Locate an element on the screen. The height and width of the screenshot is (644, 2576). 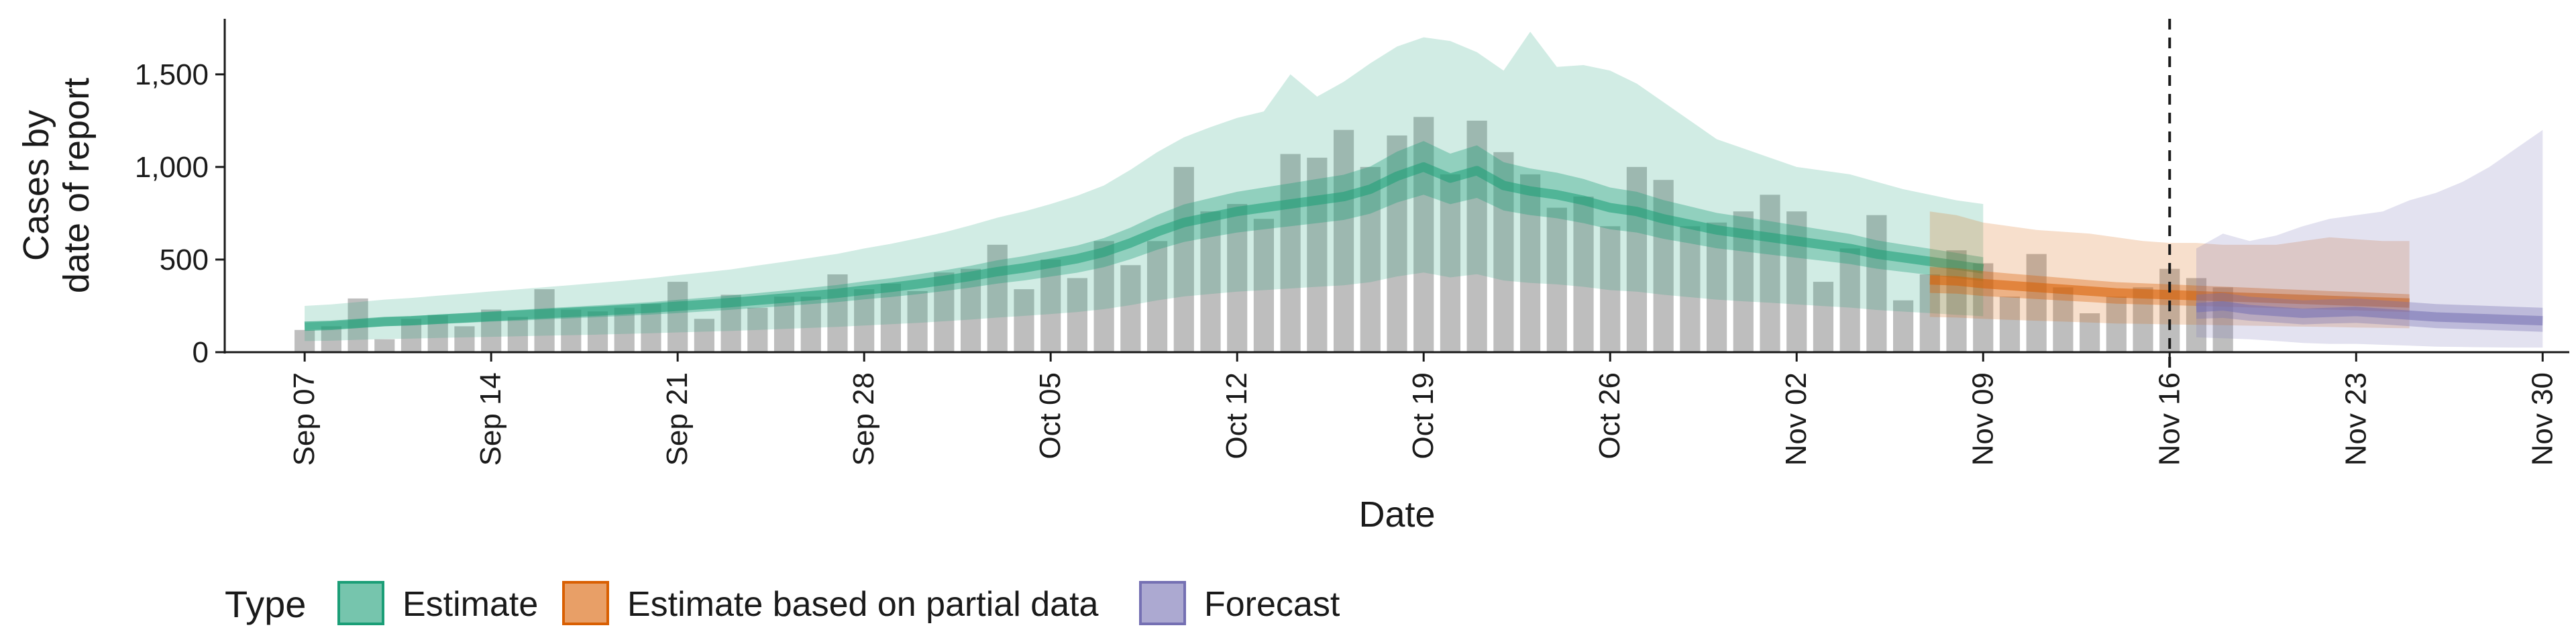
x-tick-label: Oct 19 is located at coordinates (1423, 416).